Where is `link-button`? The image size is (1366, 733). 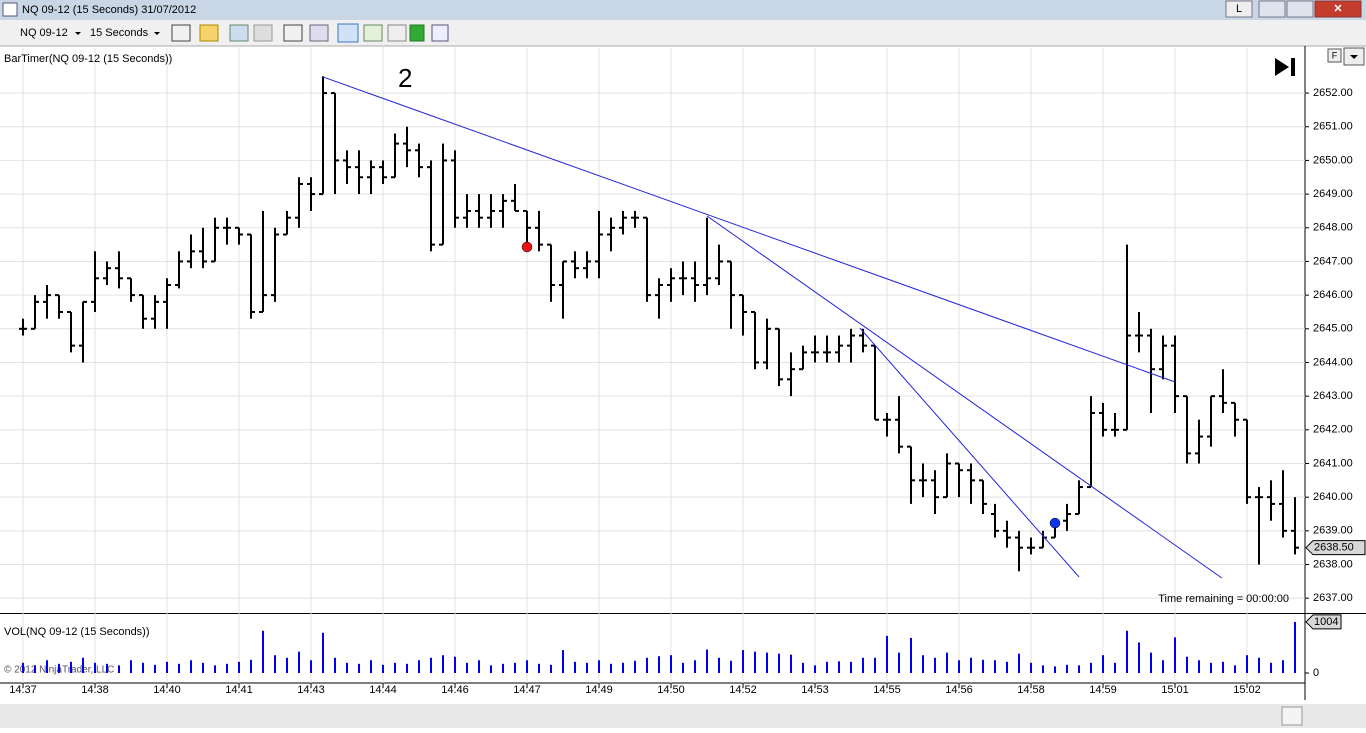 link-button is located at coordinates (1239, 9).